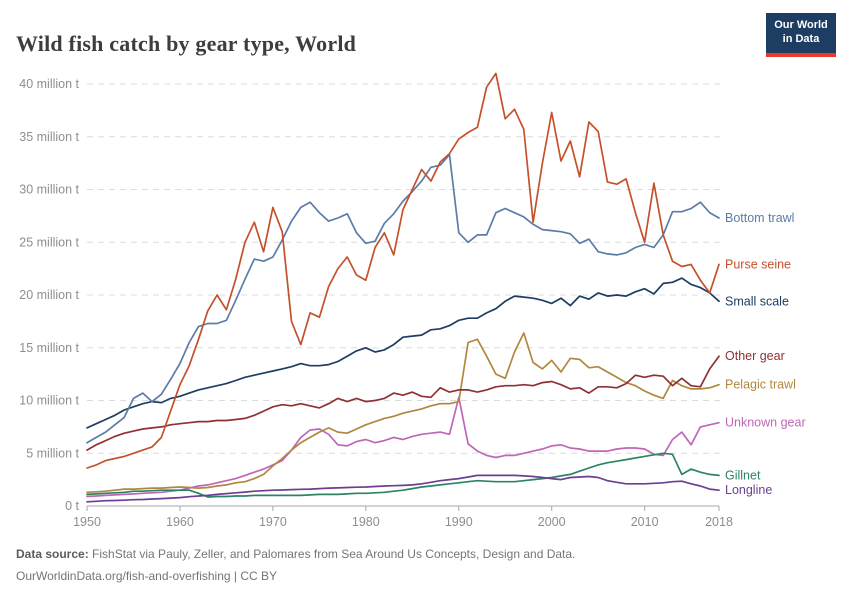 The height and width of the screenshot is (600, 850). I want to click on x-axis-label-1980: 1980, so click(366, 522).